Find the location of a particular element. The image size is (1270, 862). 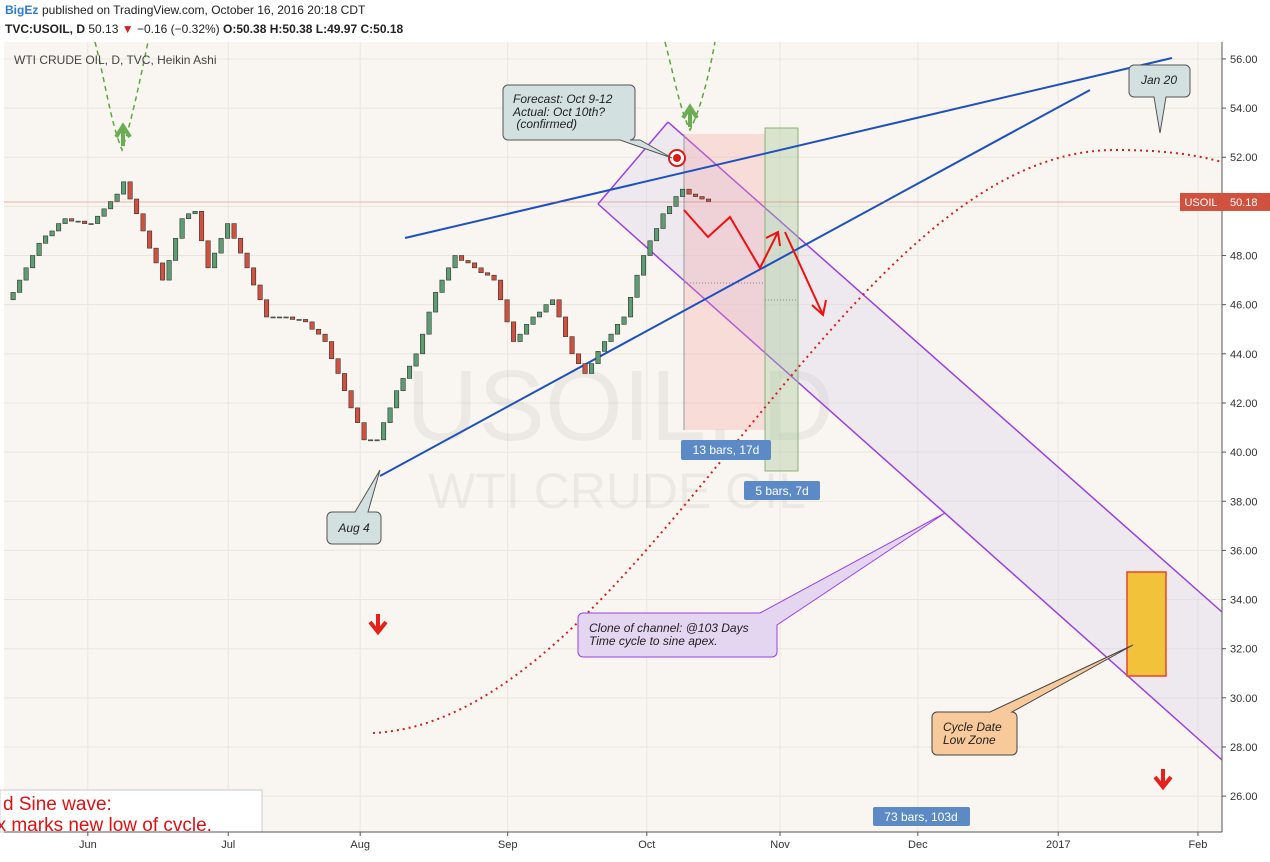

callout-text: Cycle Date is located at coordinates (972, 727).